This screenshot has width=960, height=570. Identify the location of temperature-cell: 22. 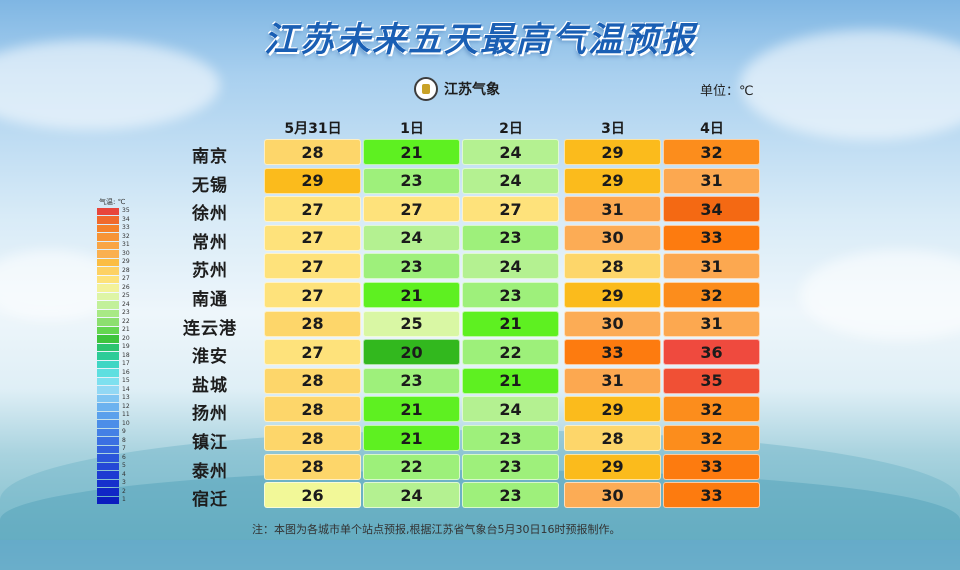
(411, 466).